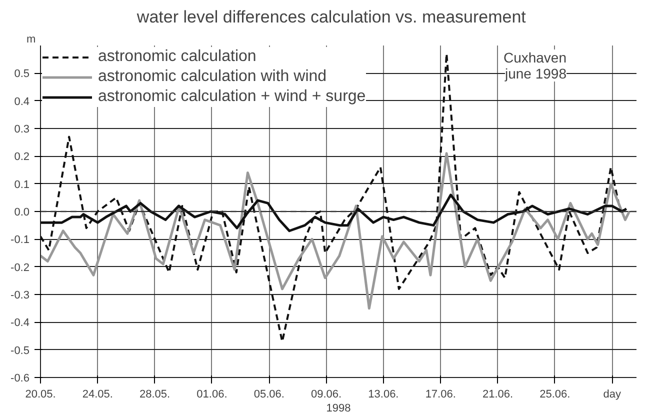 This screenshot has width=646, height=414. I want to click on chart-title: water level differences calculation vs. measurement, so click(331, 17).